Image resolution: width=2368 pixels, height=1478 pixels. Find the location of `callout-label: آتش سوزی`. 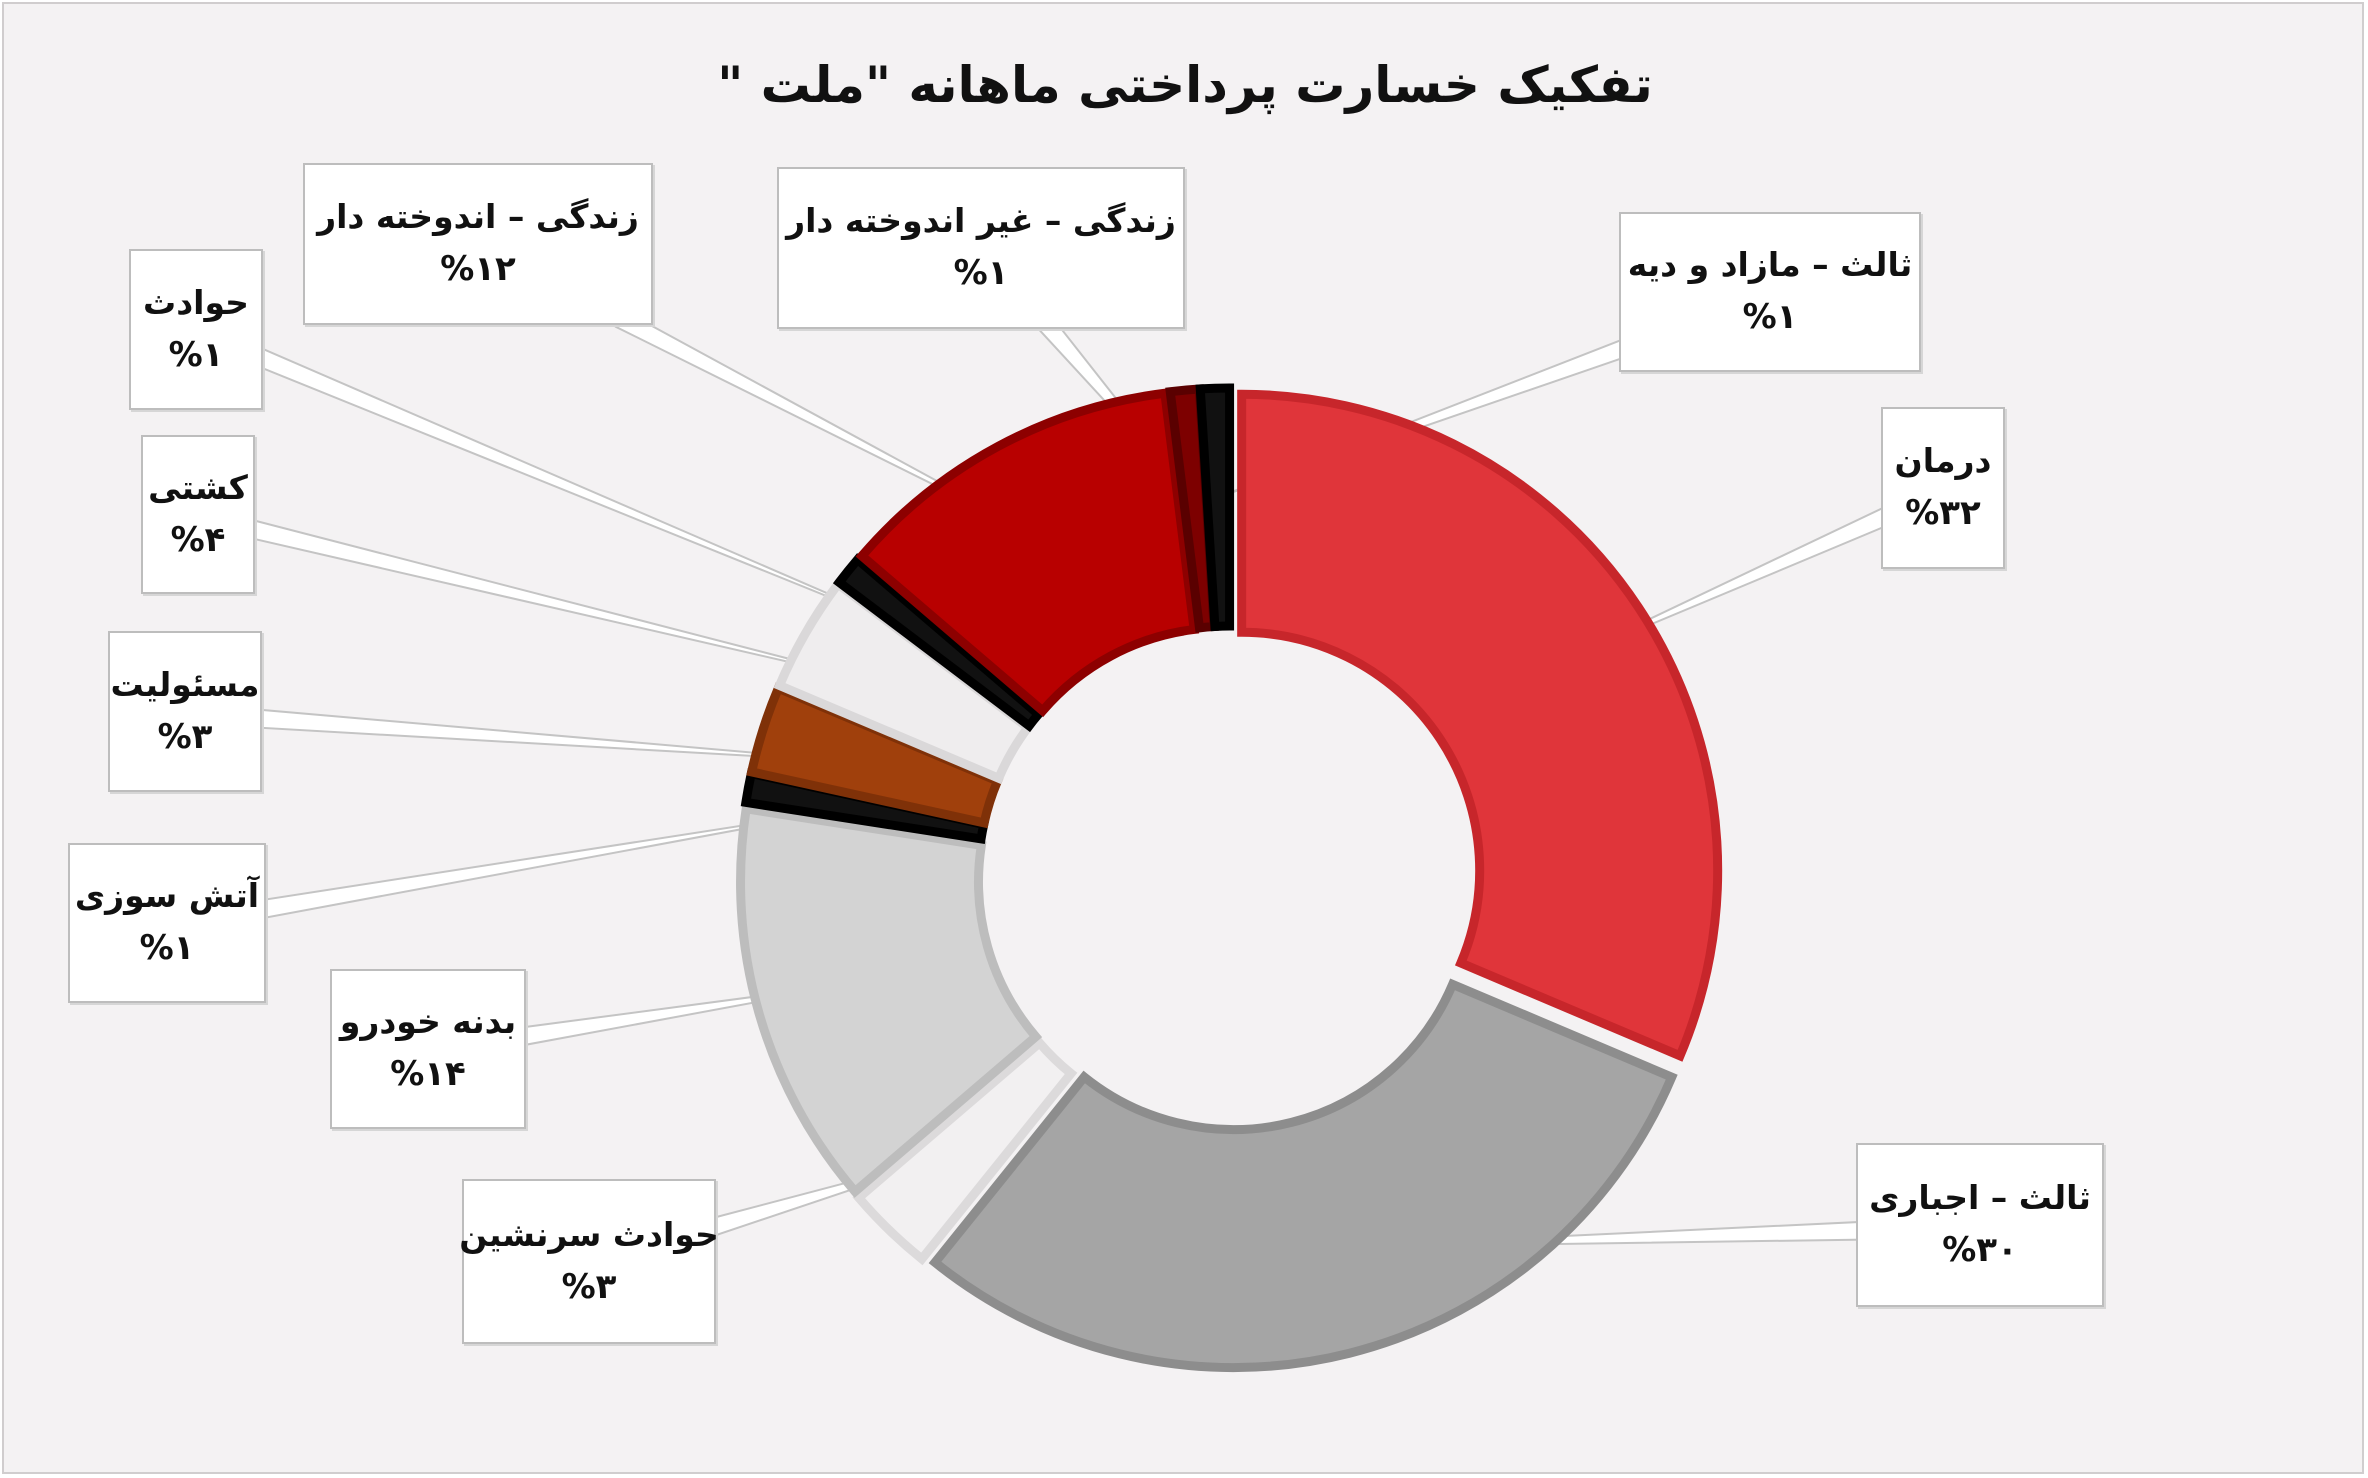

callout-label: آتش سوزی is located at coordinates (167, 896).